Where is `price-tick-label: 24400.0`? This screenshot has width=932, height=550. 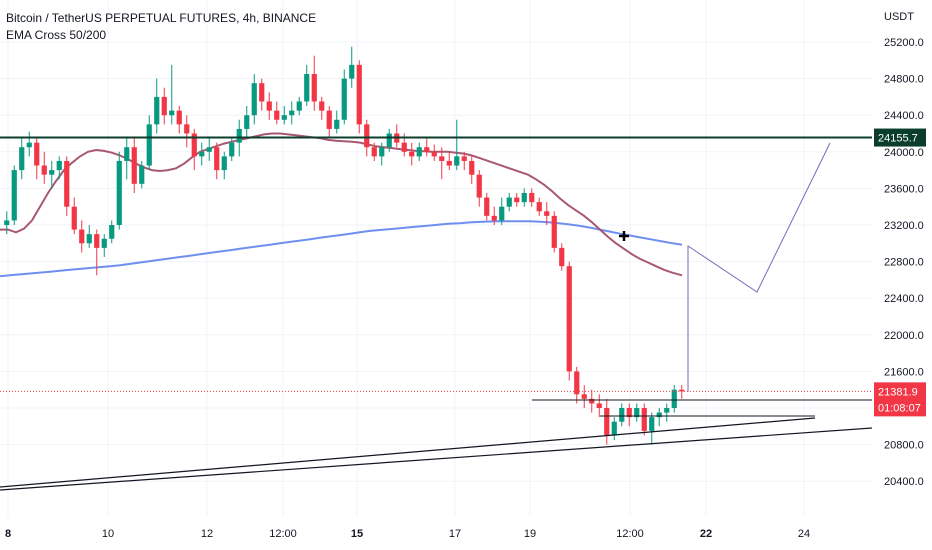 price-tick-label: 24400.0 is located at coordinates (904, 116).